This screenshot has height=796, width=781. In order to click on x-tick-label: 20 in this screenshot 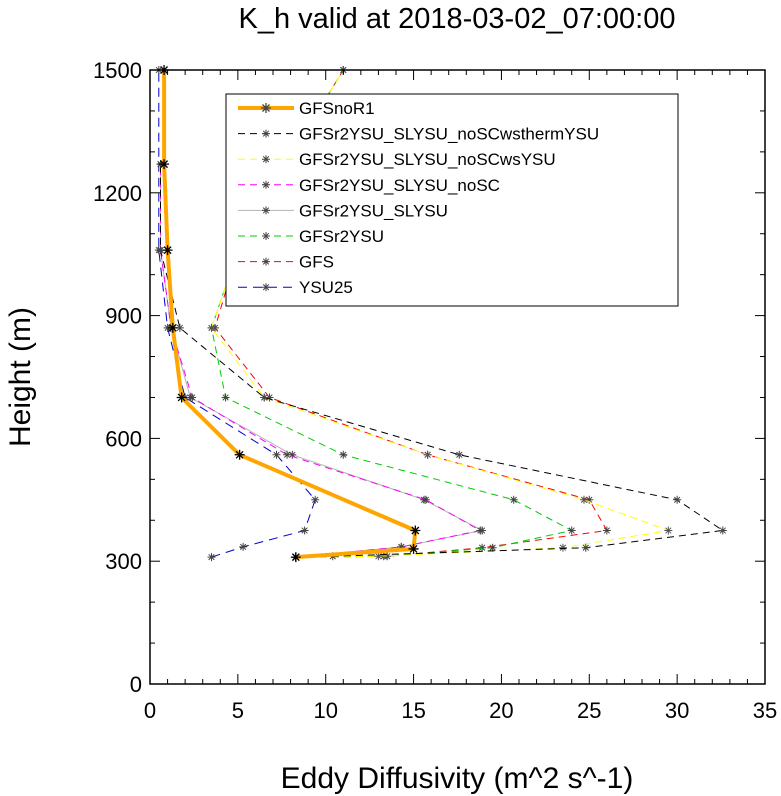, I will do `click(501, 710)`.